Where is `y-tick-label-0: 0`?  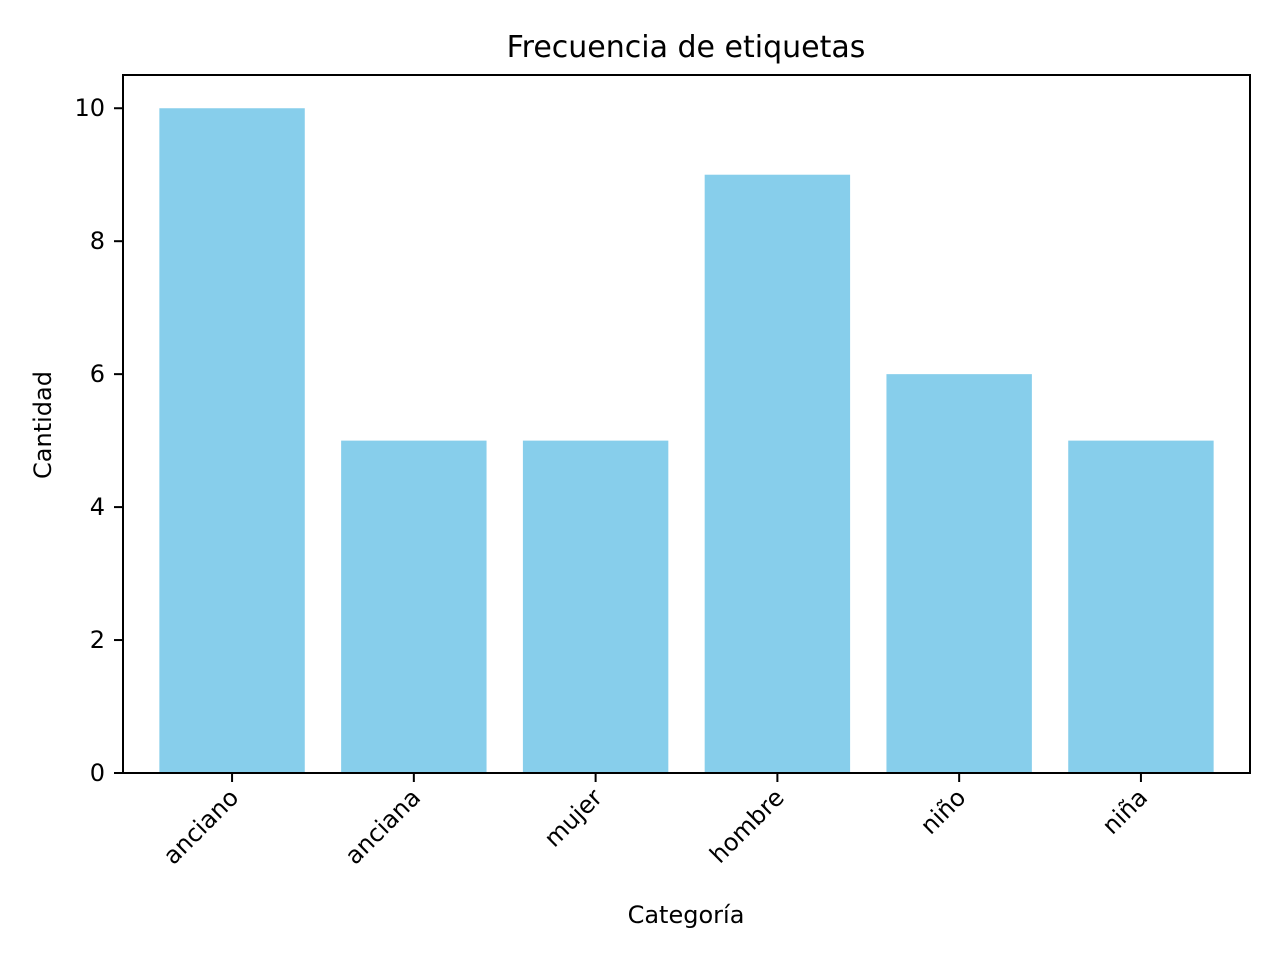
y-tick-label-0: 0 is located at coordinates (97, 773).